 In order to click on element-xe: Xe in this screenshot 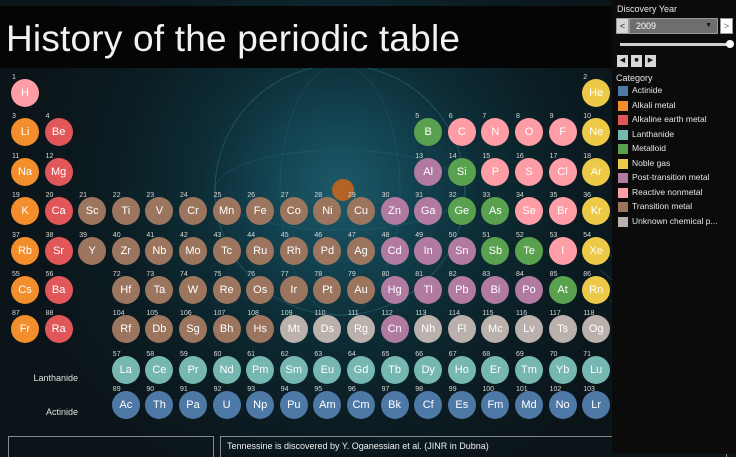, I will do `click(596, 250)`.